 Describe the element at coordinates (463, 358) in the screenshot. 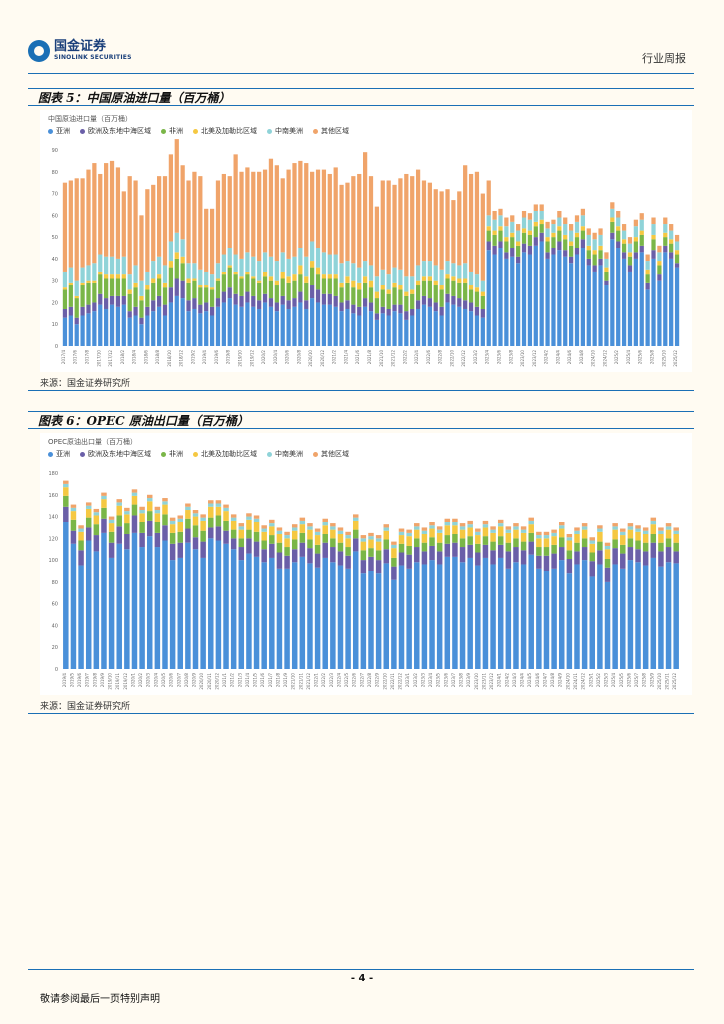

I see `x-tick-label: 2022/12` at that location.